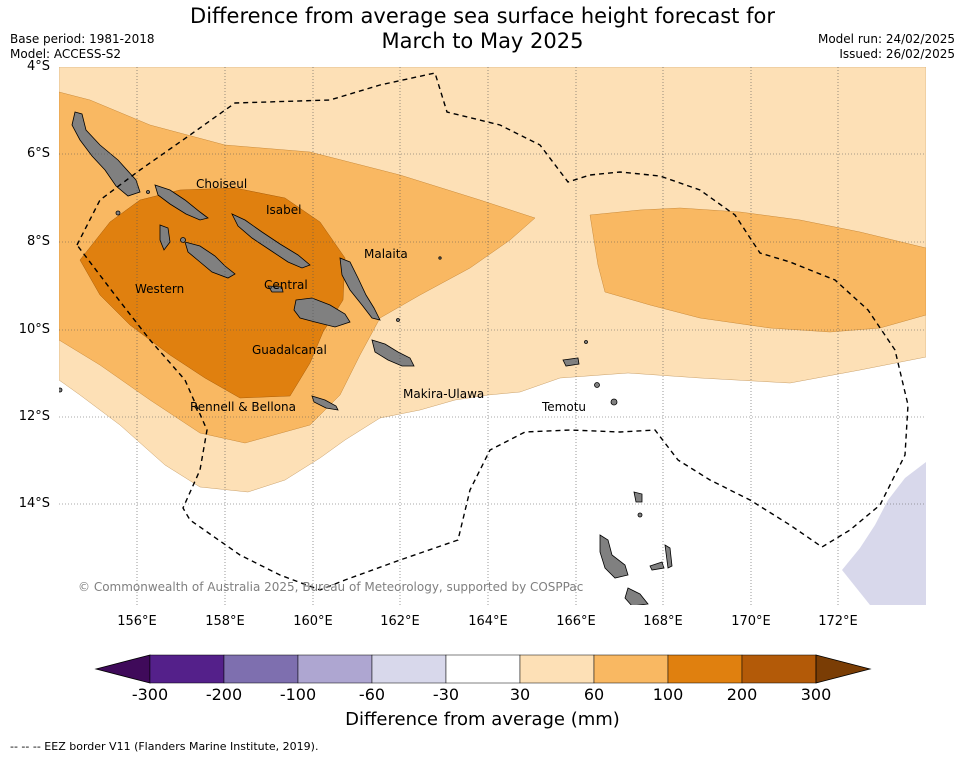 The width and height of the screenshot is (965, 758). I want to click on island-choiseul, so click(181, 202).